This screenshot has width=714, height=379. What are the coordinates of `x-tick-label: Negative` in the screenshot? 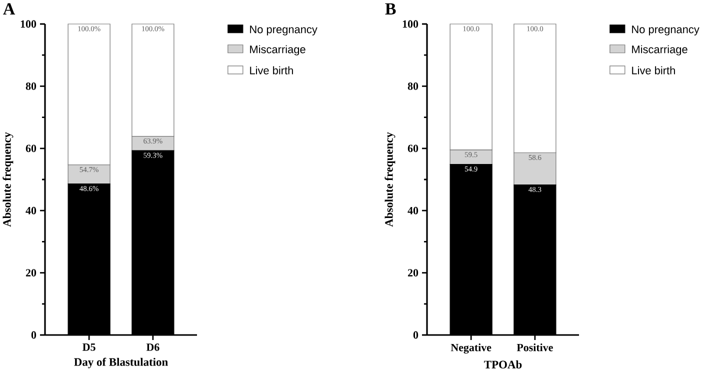 It's located at (471, 349).